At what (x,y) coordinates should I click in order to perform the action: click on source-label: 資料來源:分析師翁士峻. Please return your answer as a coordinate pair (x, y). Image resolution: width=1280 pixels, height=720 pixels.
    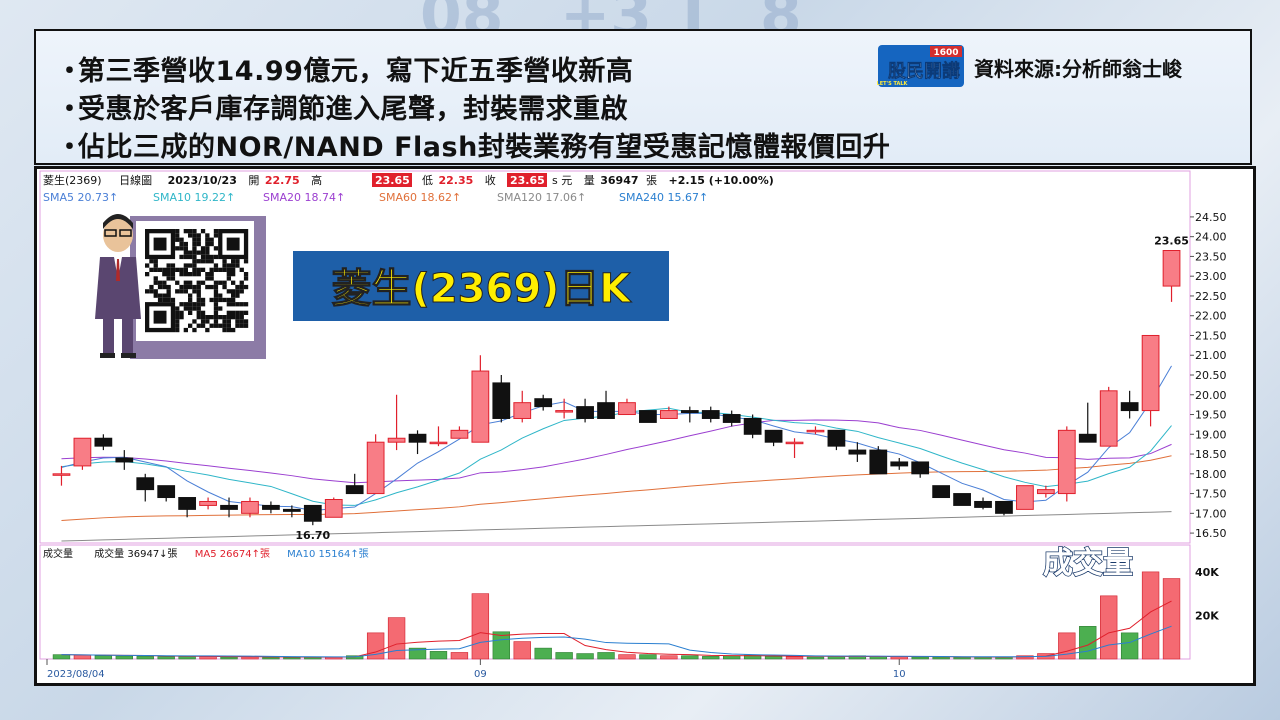
    Looking at the image, I should click on (1078, 69).